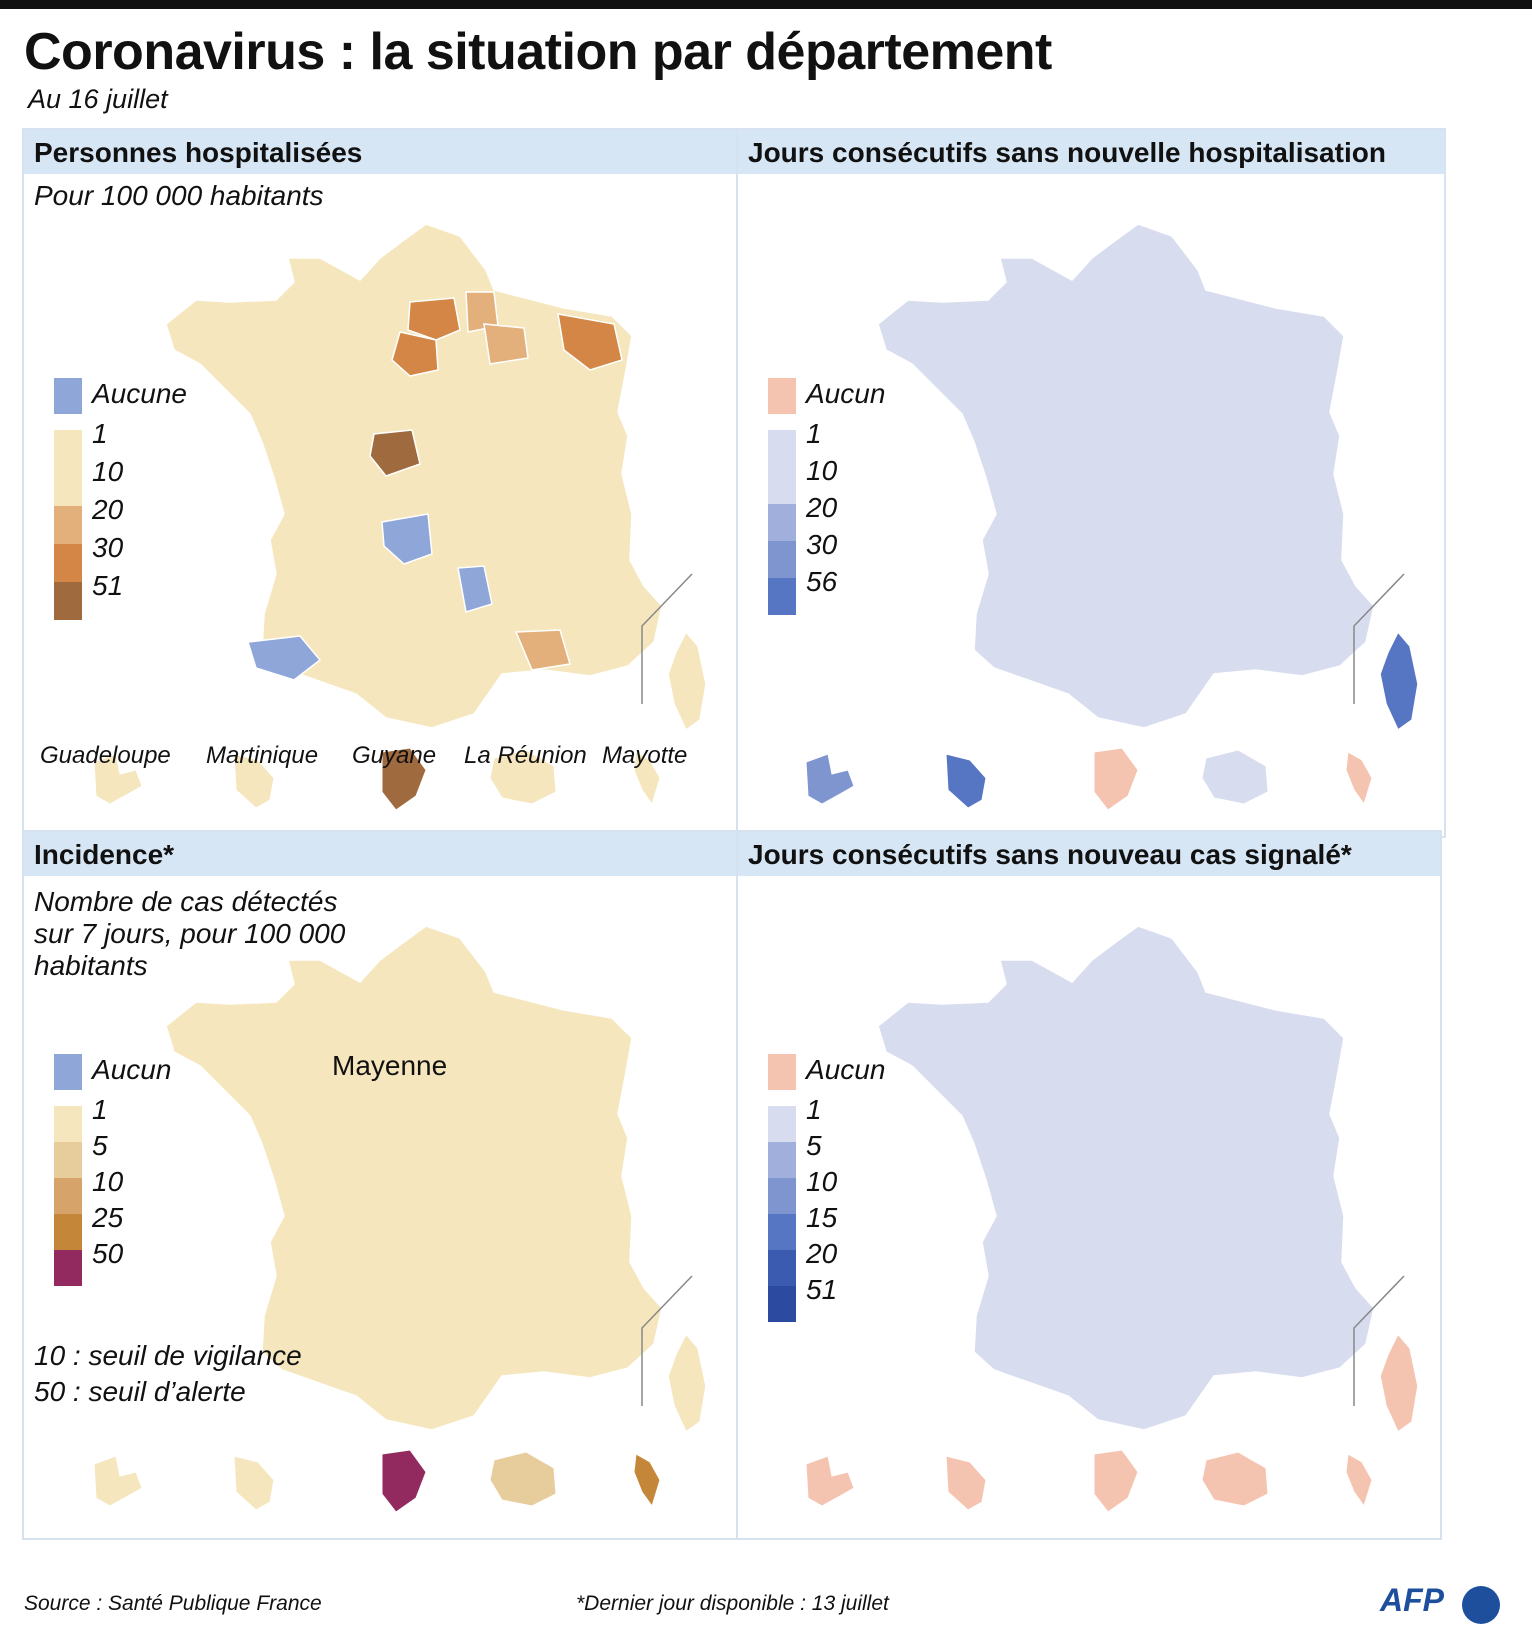  I want to click on footer-note: *Dernier jour disponible : 13 juillet, so click(732, 1603).